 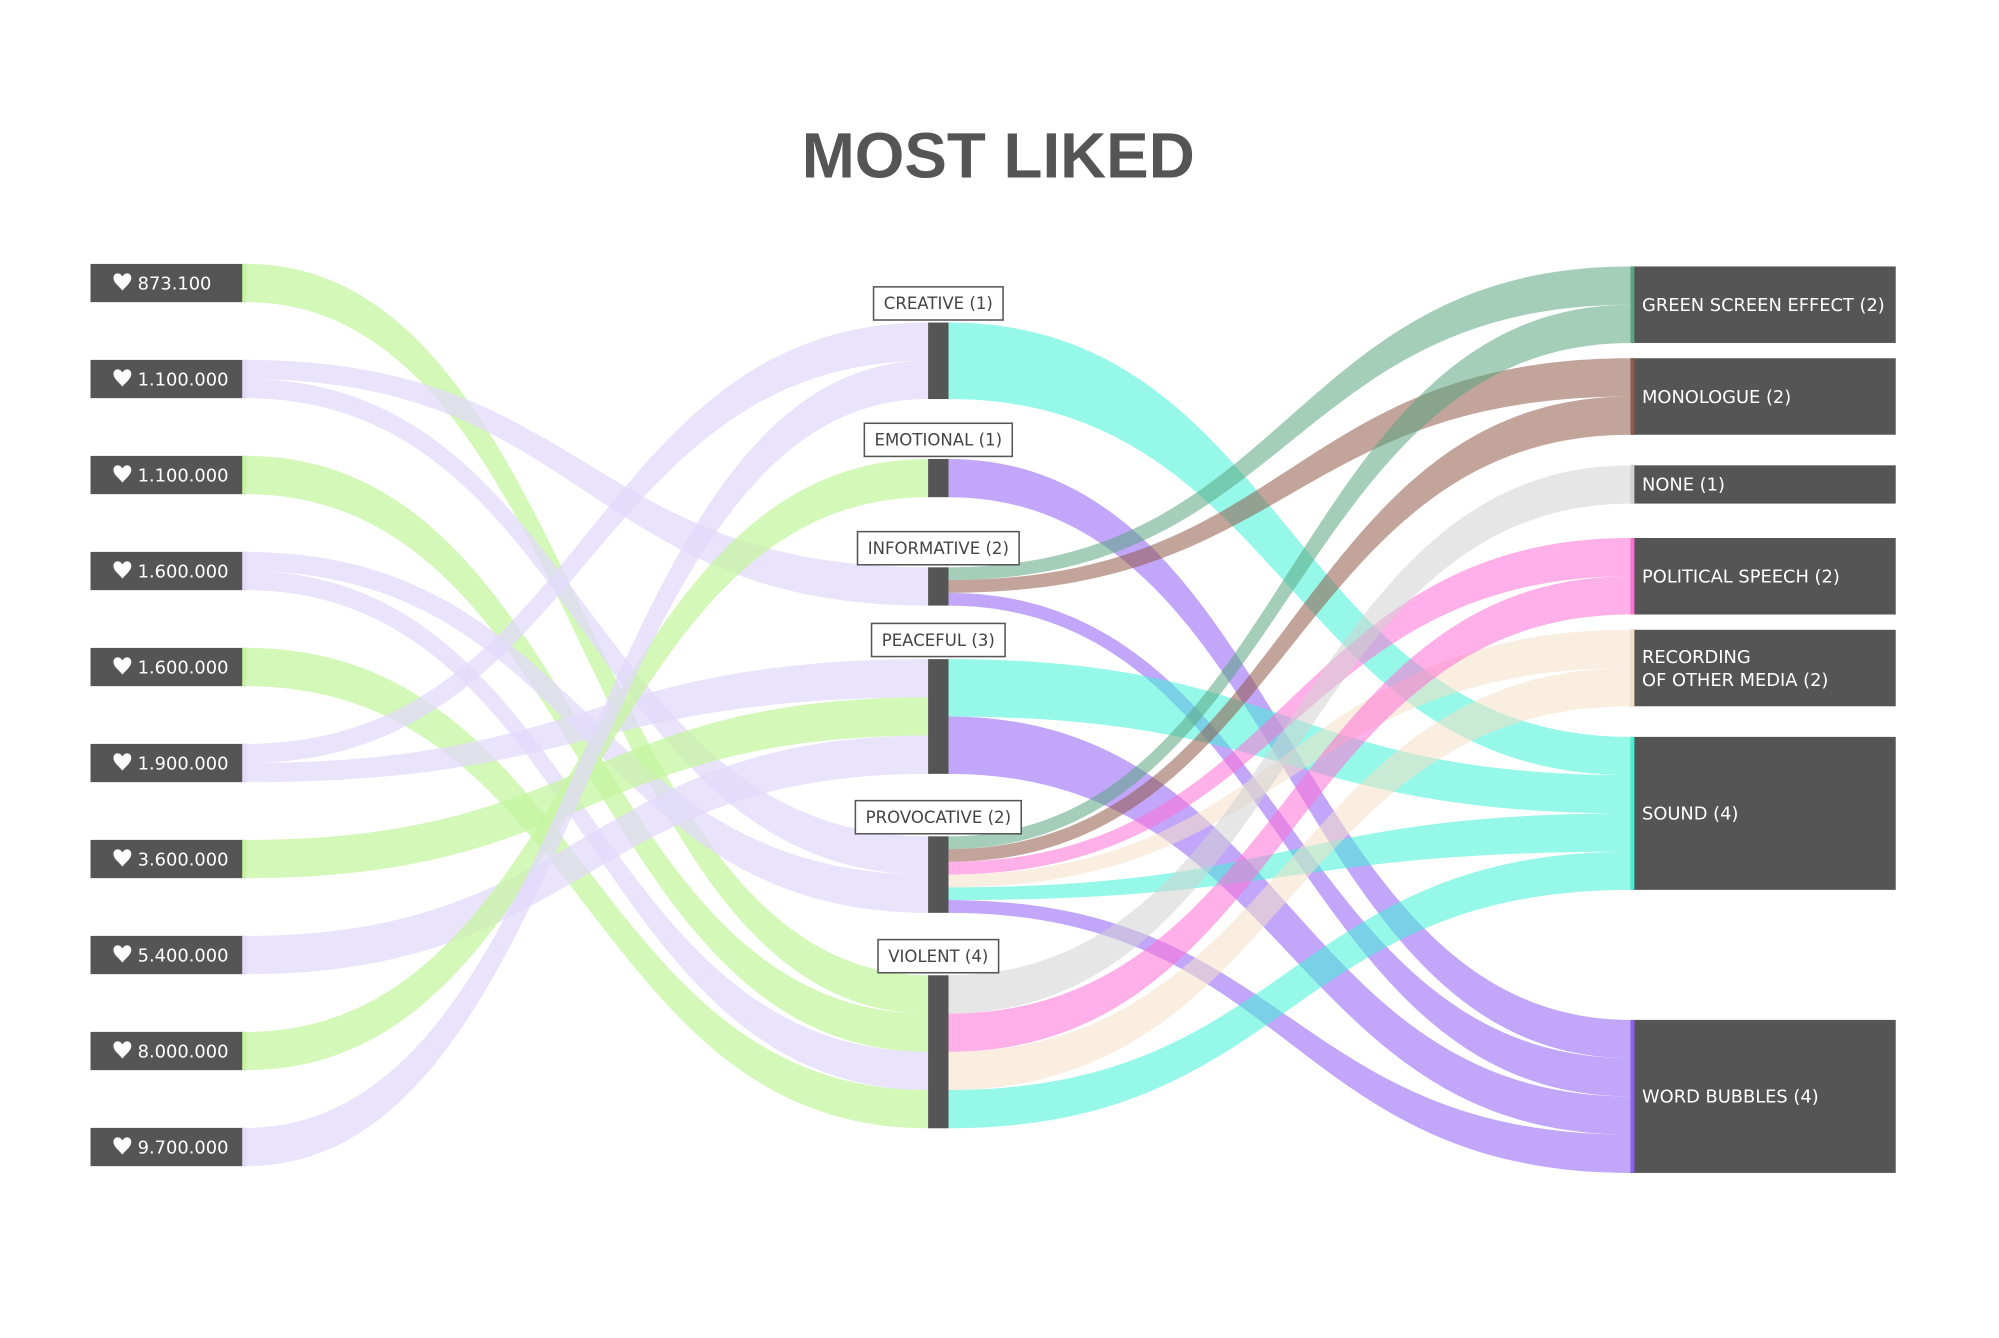 I want to click on like-count: 9.700.000, so click(x=183, y=1147).